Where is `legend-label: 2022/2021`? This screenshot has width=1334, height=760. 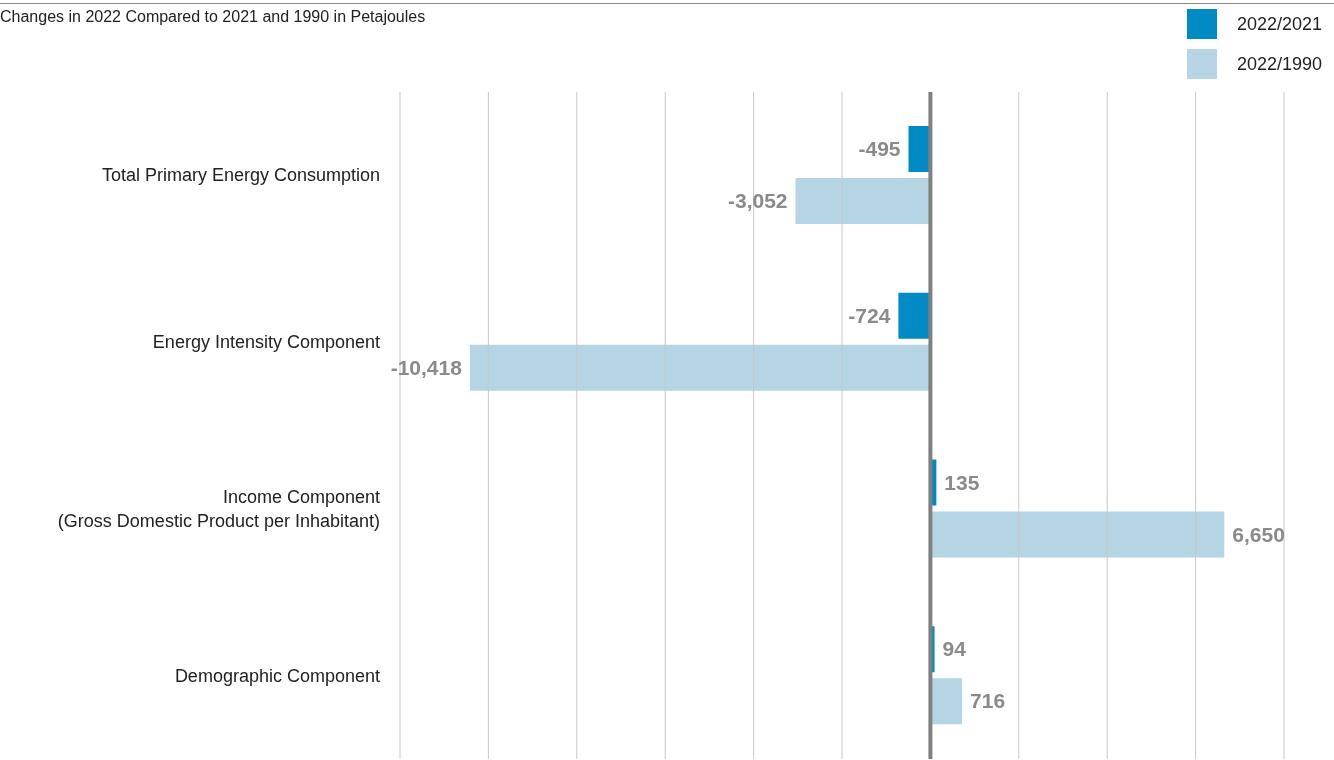
legend-label: 2022/2021 is located at coordinates (1279, 24).